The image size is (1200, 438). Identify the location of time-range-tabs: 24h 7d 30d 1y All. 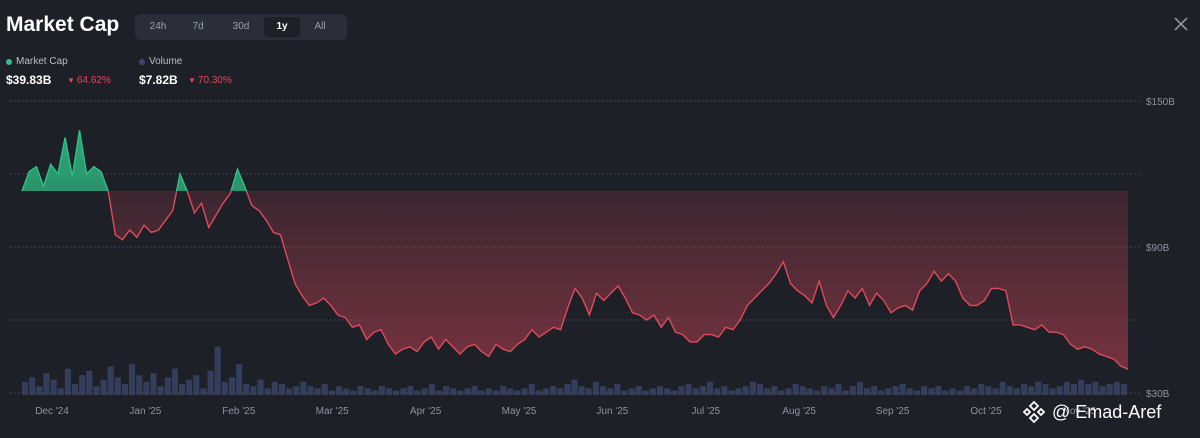
(241, 27).